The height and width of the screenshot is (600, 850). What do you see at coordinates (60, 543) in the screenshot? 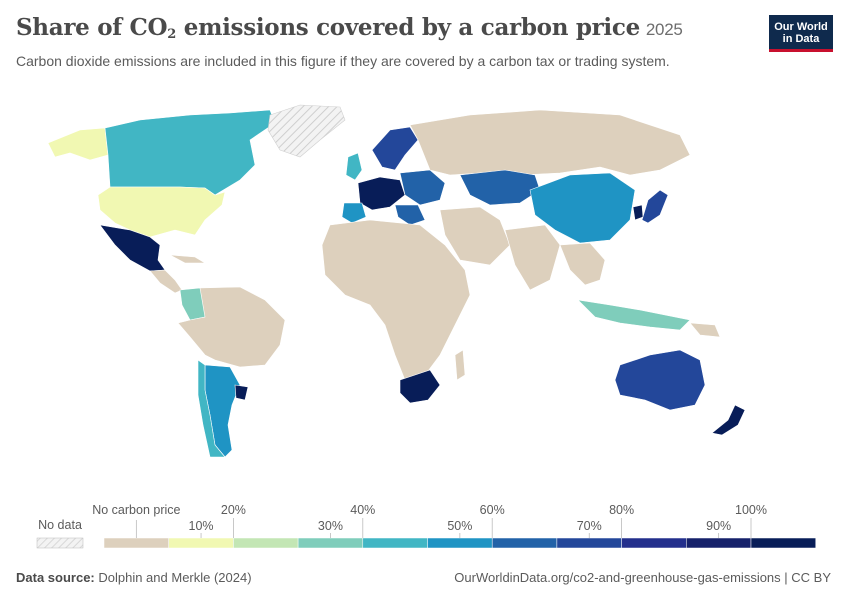
I see `legend-no-data-swatch` at bounding box center [60, 543].